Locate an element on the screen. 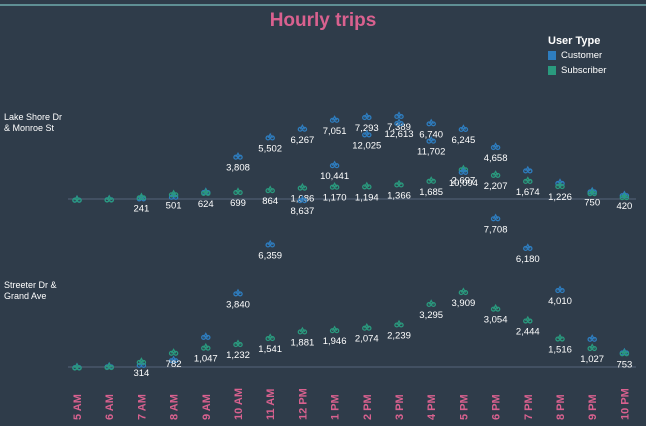 The height and width of the screenshot is (426, 646). hour-tick-label: 4 PM is located at coordinates (432, 407).